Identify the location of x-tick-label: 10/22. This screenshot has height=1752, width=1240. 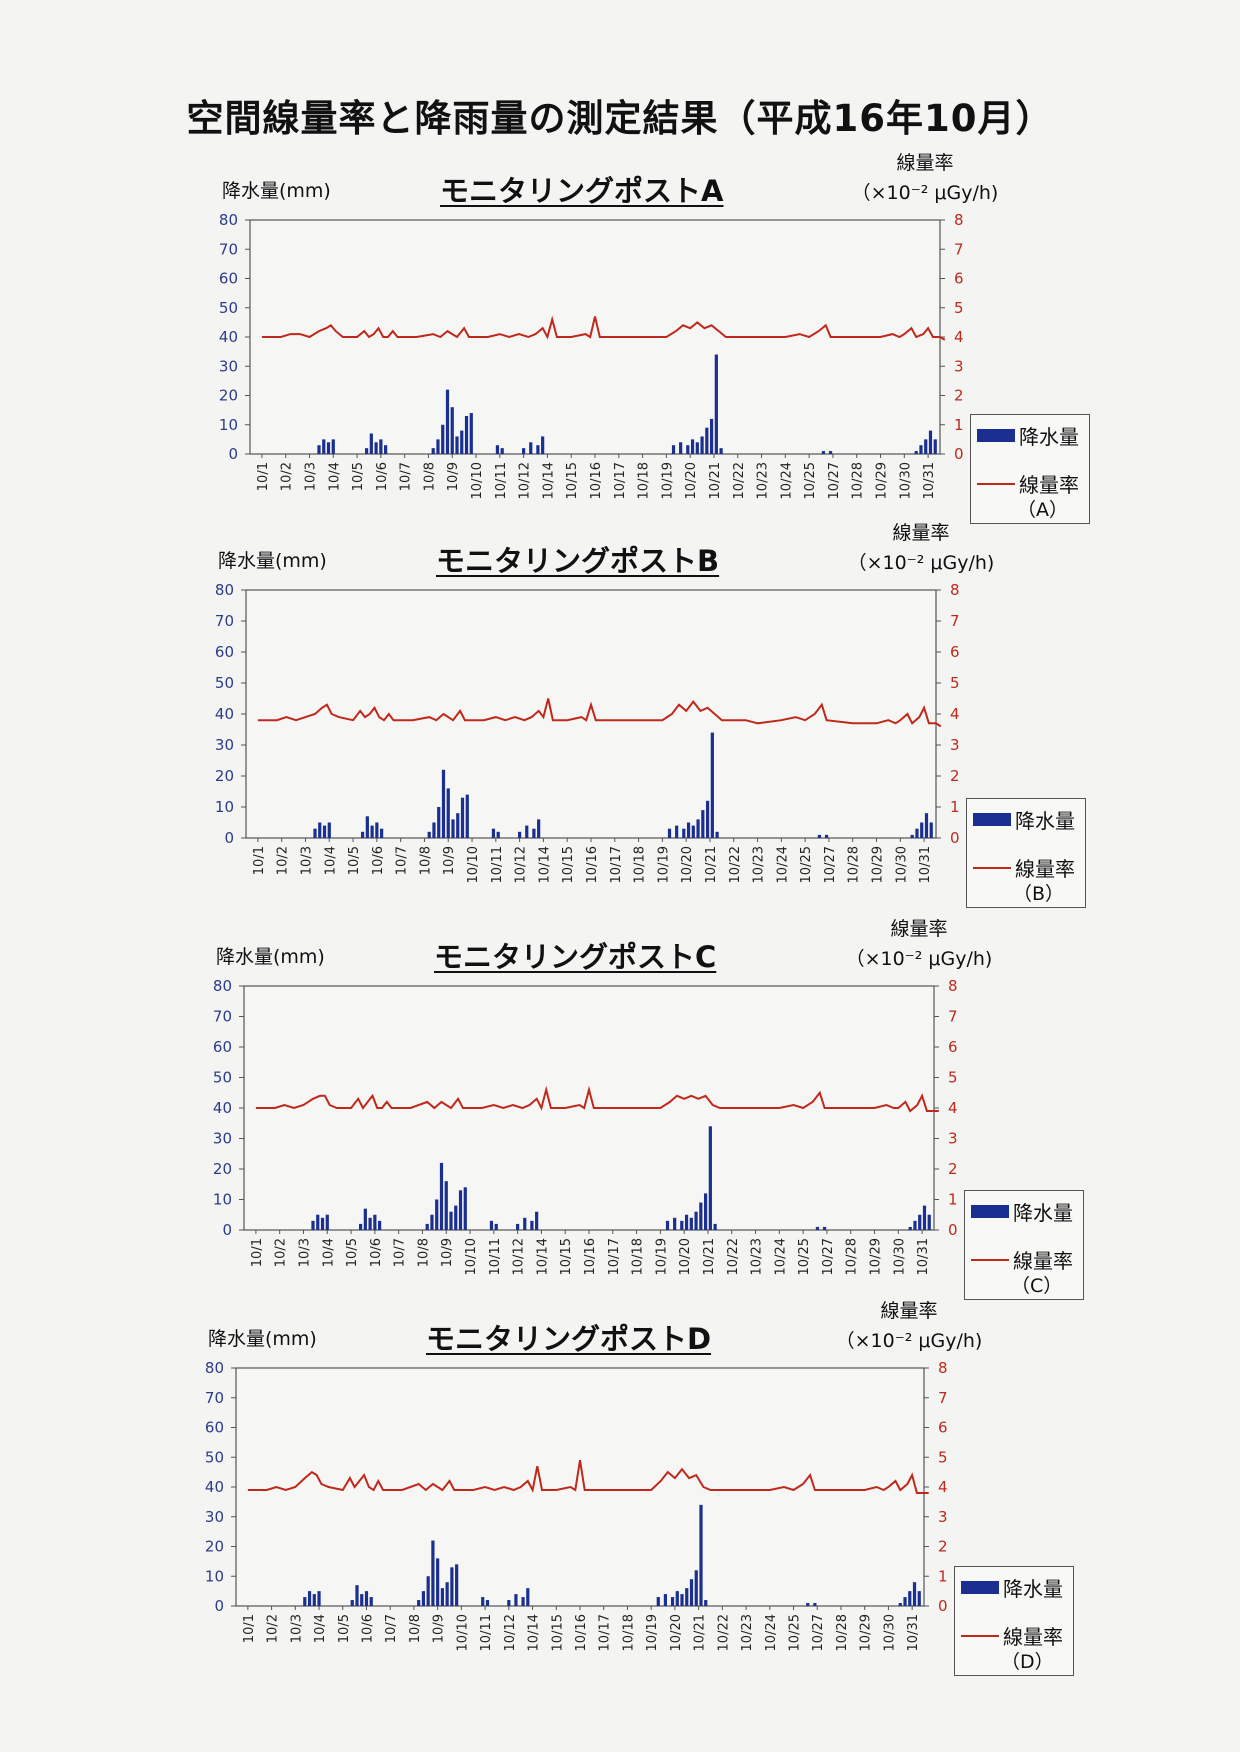
(735, 864).